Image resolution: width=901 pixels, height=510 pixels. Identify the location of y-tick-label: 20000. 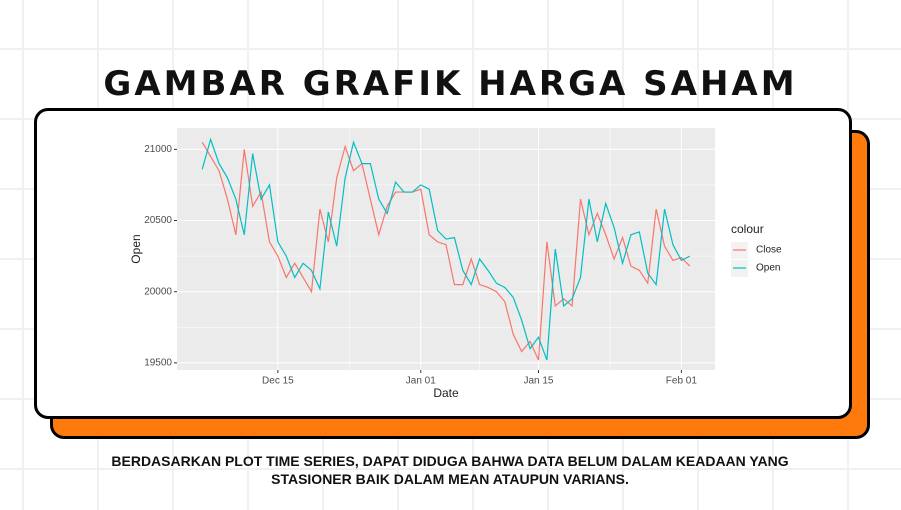
(158, 291).